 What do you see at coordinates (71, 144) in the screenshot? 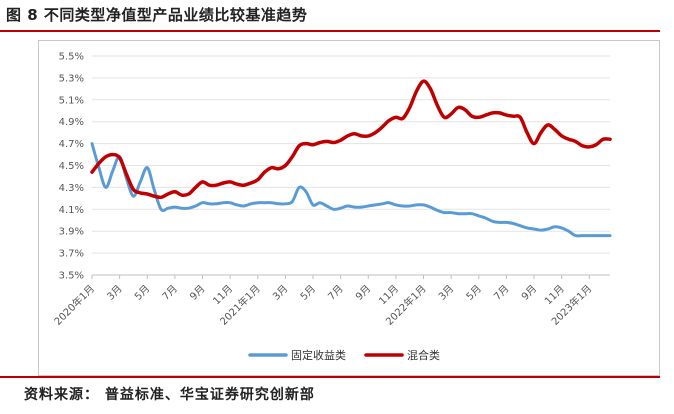
I see `y-tick-label: 4.7%` at bounding box center [71, 144].